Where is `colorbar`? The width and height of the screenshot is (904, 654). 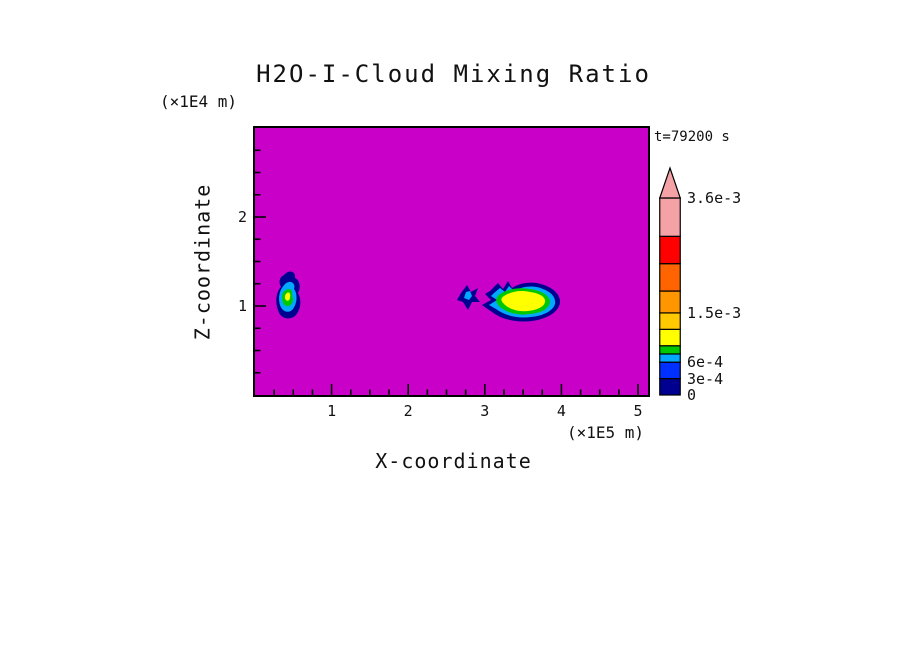
colorbar is located at coordinates (670, 281).